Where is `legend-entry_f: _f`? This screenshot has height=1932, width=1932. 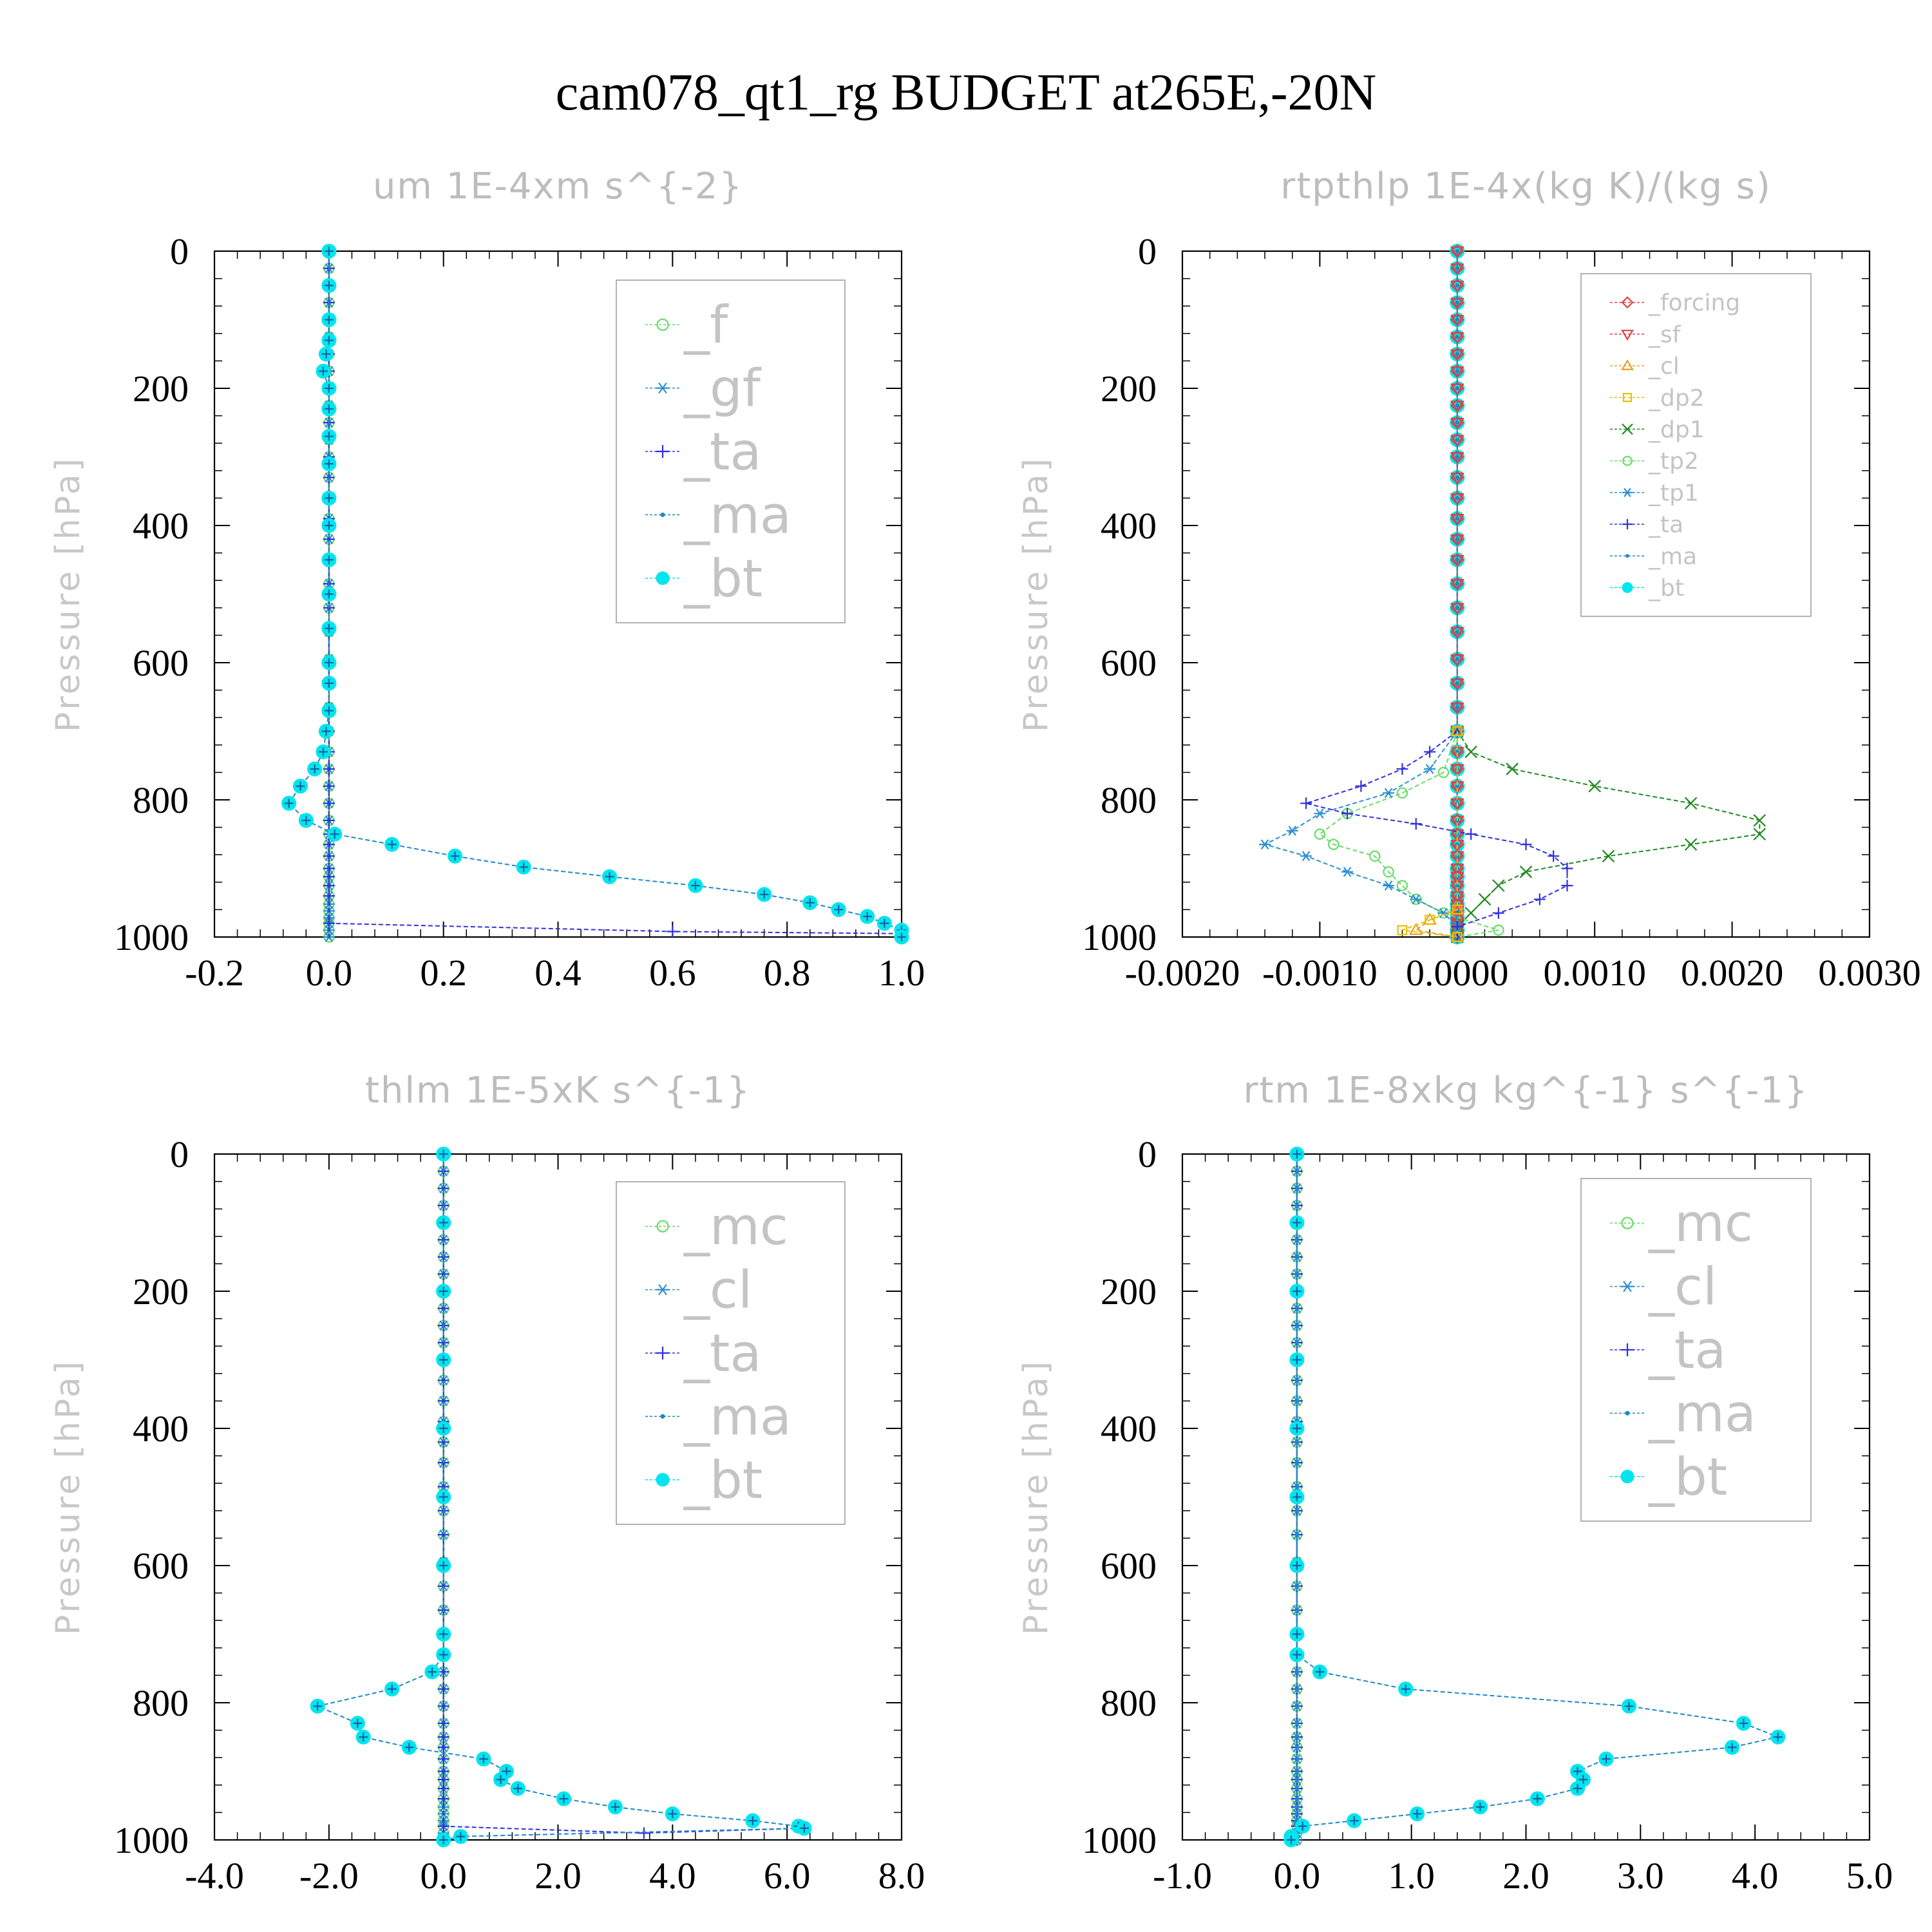
legend-entry_f: _f is located at coordinates (687, 325).